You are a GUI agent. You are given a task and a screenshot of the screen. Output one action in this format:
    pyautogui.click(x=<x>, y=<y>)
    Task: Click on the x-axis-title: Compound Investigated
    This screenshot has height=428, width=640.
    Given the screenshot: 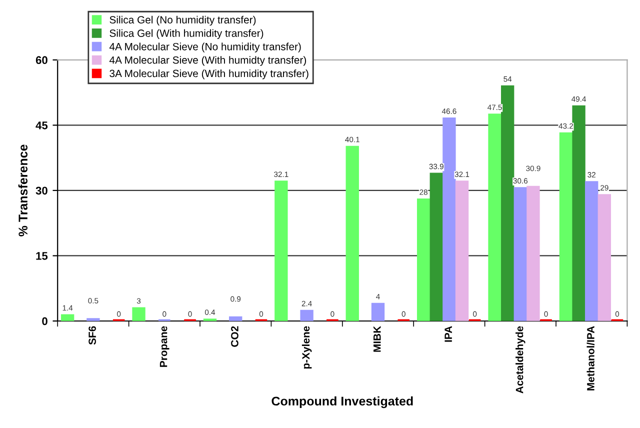 What is the action you would take?
    pyautogui.click(x=342, y=402)
    